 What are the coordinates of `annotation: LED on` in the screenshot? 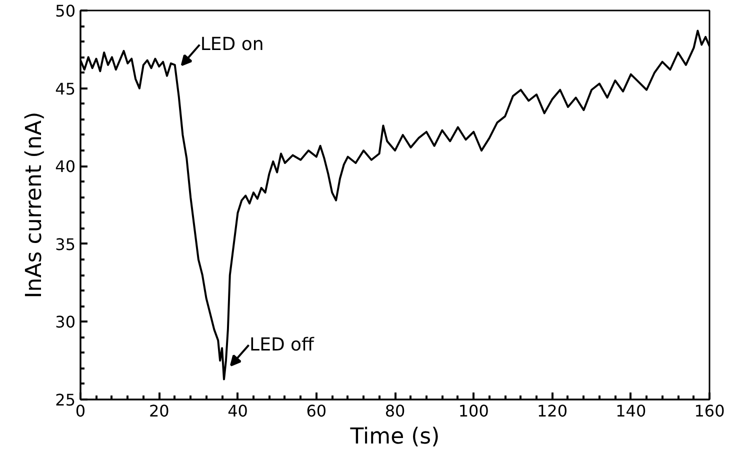 It's located at (232, 45).